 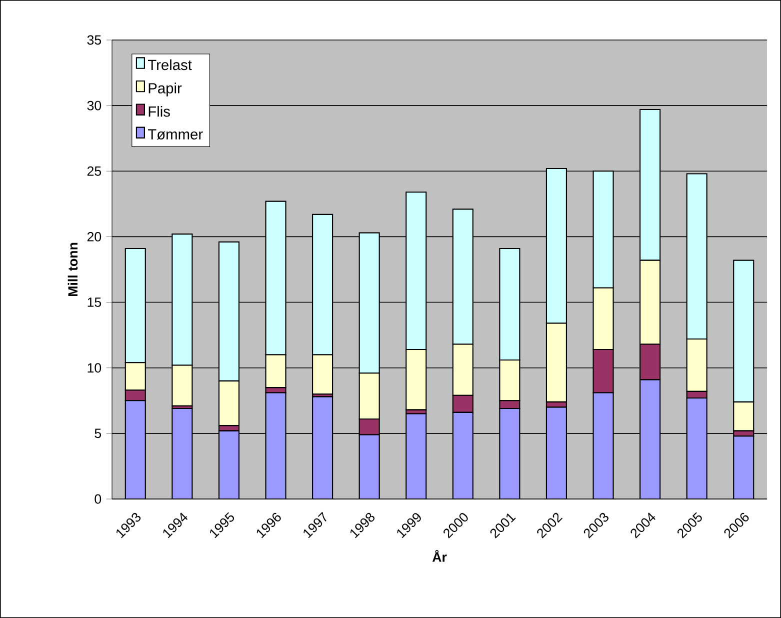 I want to click on y-tick-label: 30, so click(x=94, y=105).